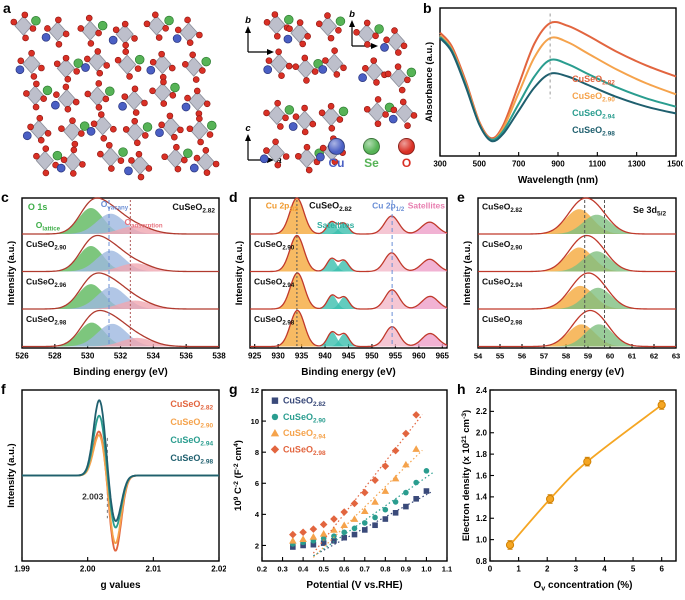  I want to click on x-tick-label: 950, so click(372, 356).